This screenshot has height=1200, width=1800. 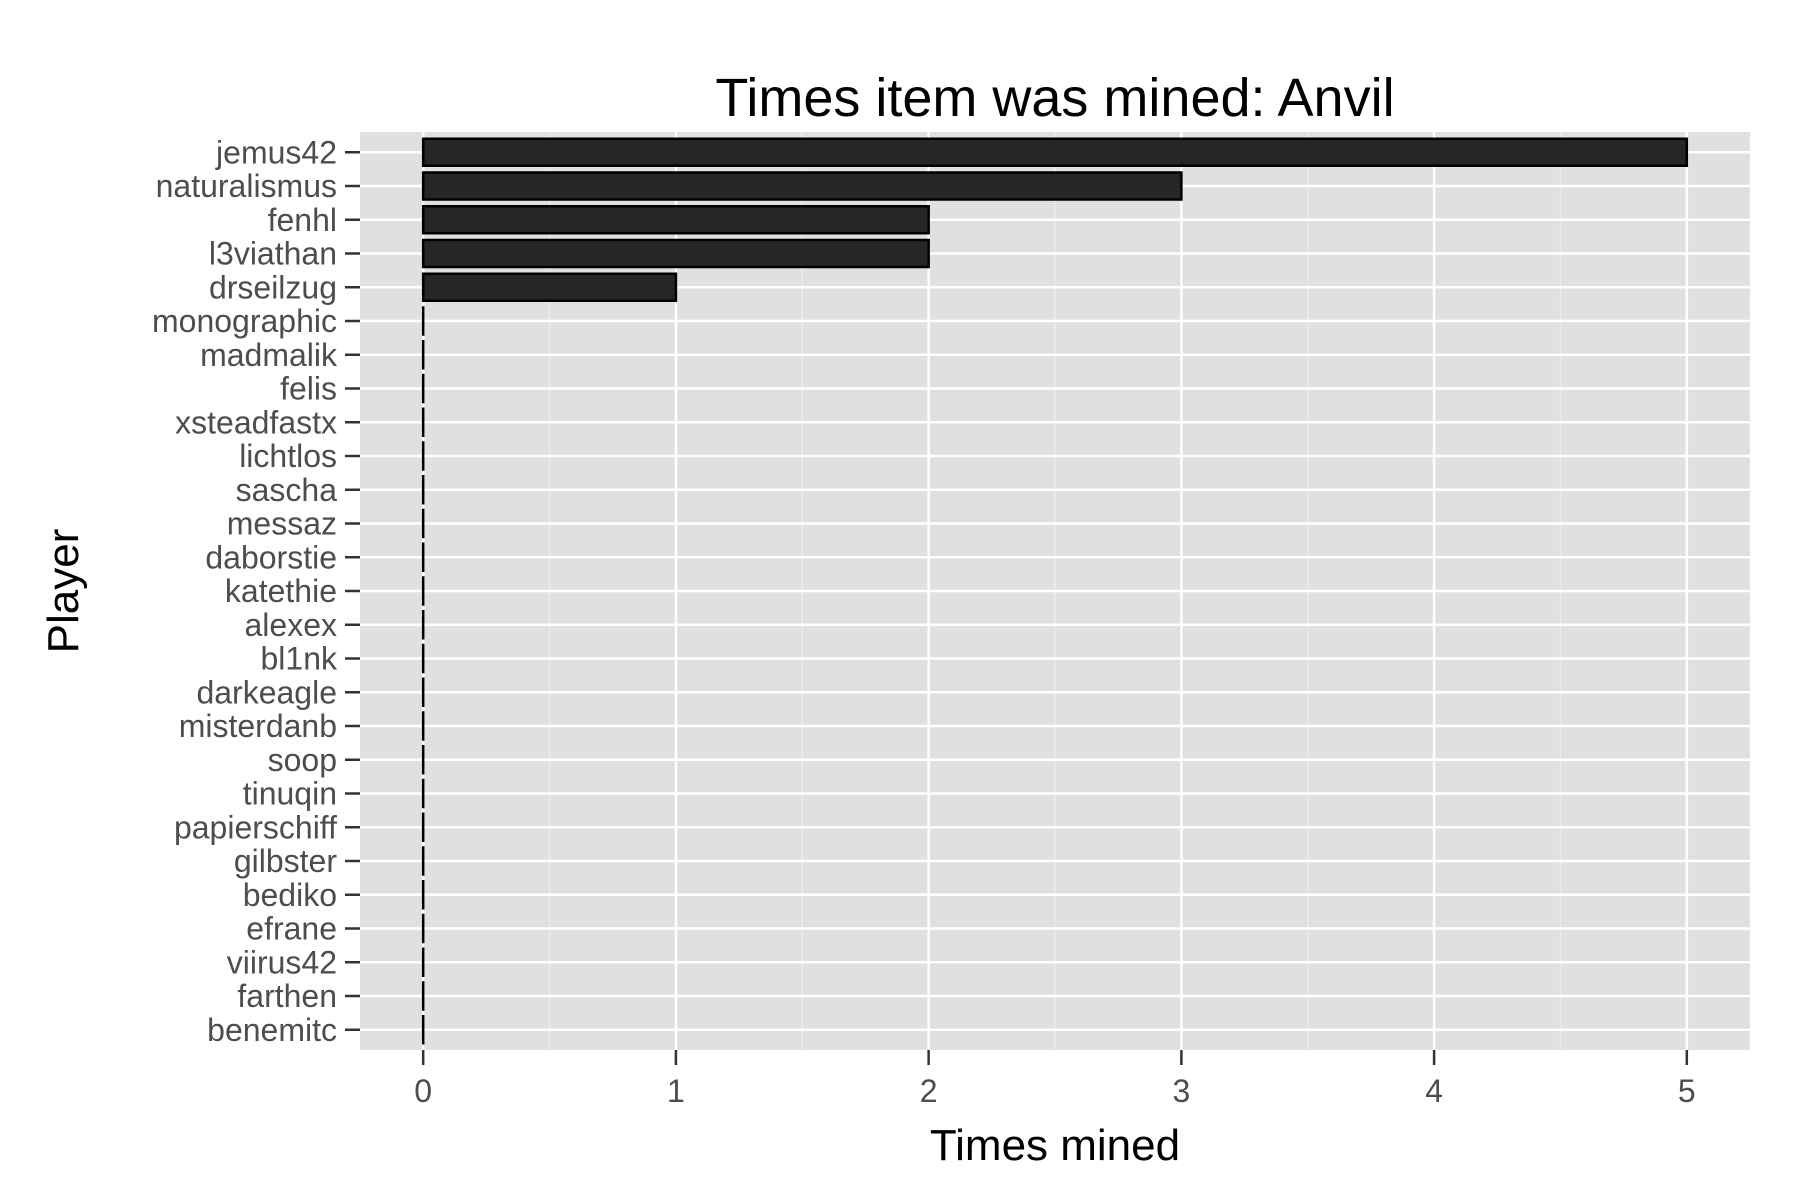 I want to click on y-tick-label-viirus42: viirus42, so click(x=282, y=962).